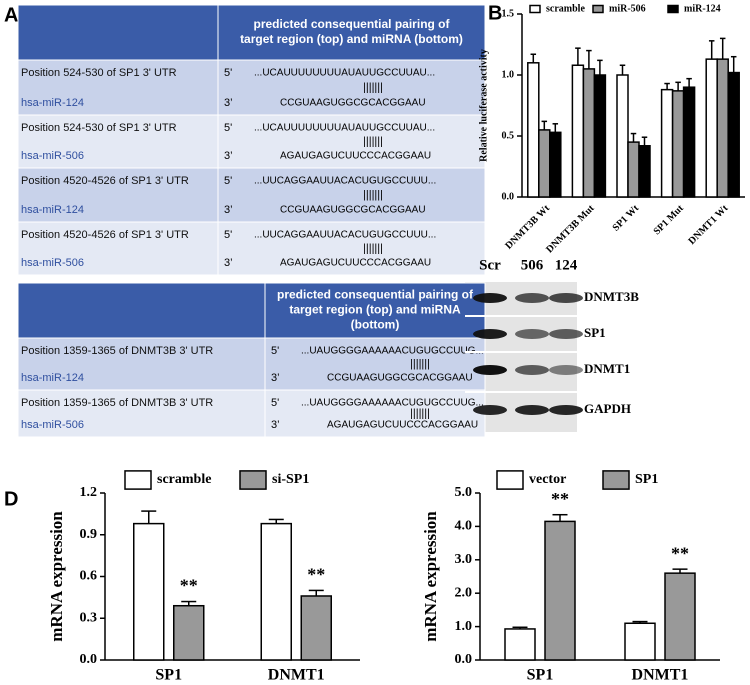 The image size is (750, 685). Describe the element at coordinates (626, 217) in the screenshot. I see `x-tick-label: SP1 Wt` at that location.